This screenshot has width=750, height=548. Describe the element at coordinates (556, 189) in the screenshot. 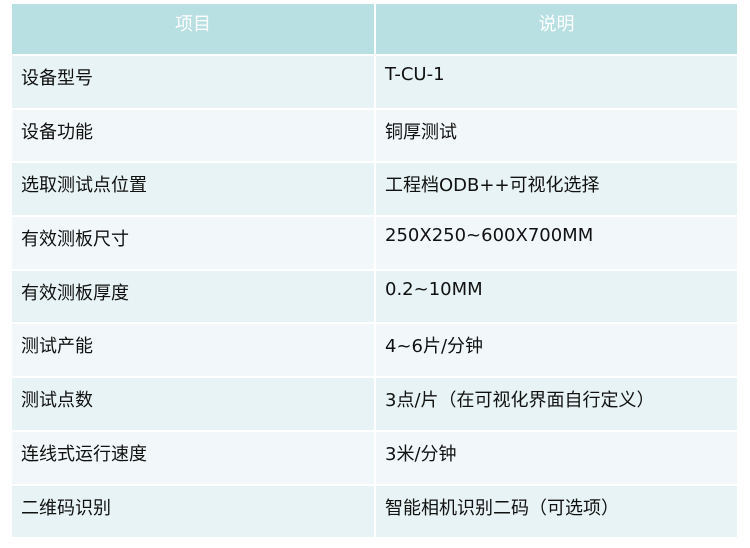

I see `description-cell: 工程档ODB++可视化选择` at that location.